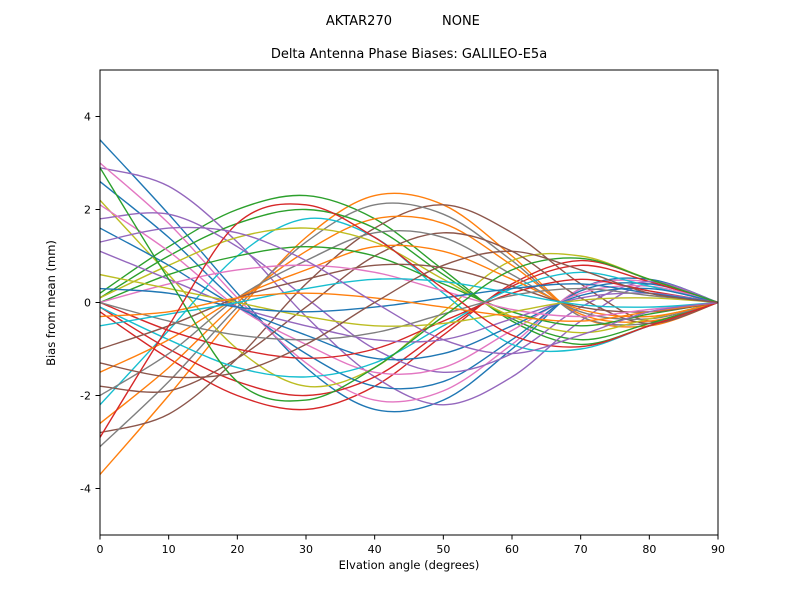 The image size is (800, 600). Describe the element at coordinates (512, 549) in the screenshot. I see `x-tick-label: 60` at that location.